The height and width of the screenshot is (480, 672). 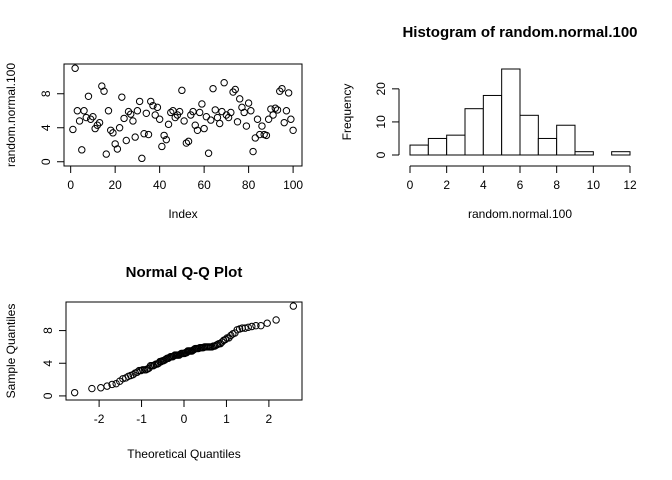 I want to click on y-tick-label: 4, so click(x=48, y=363).